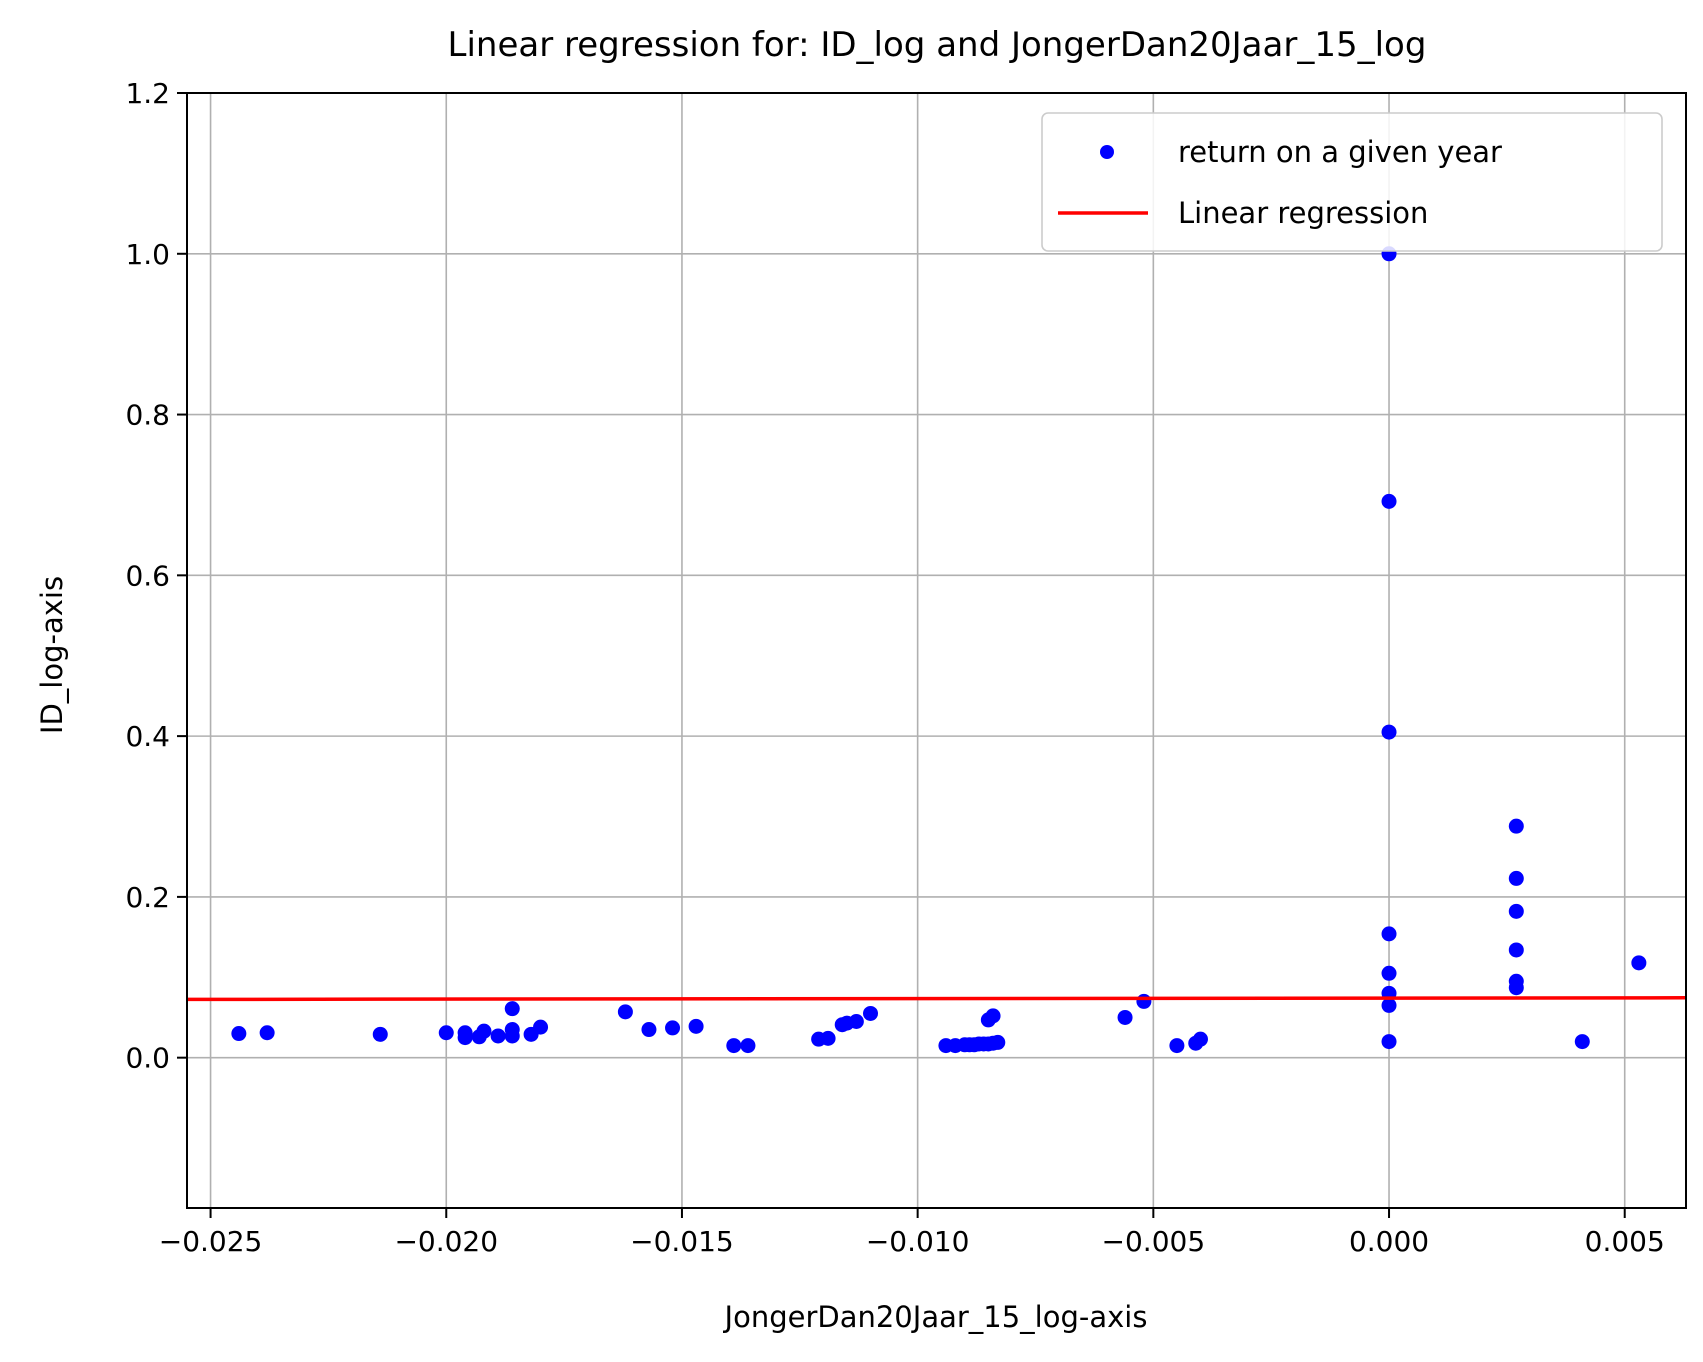  Describe the element at coordinates (211, 1241) in the screenshot. I see `x-tick-label: −0.025` at that location.